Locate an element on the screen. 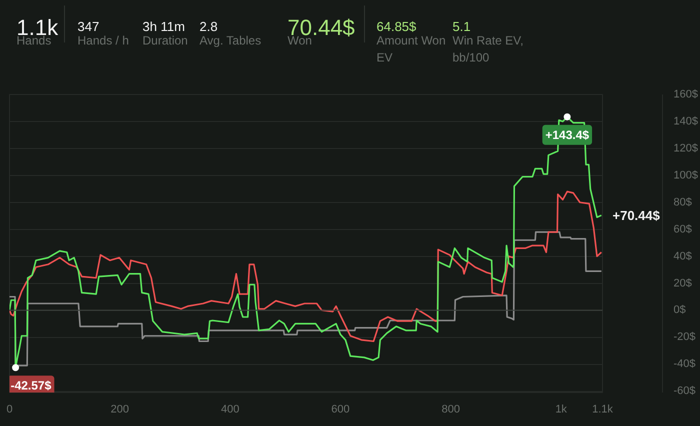  annotation: +143.4$ is located at coordinates (567, 135).